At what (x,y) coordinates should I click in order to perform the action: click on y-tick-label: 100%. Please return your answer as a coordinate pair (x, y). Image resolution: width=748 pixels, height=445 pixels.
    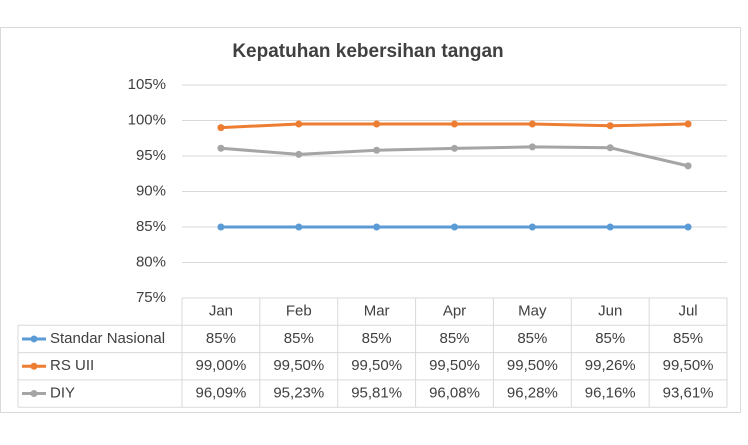
    Looking at the image, I should click on (147, 119).